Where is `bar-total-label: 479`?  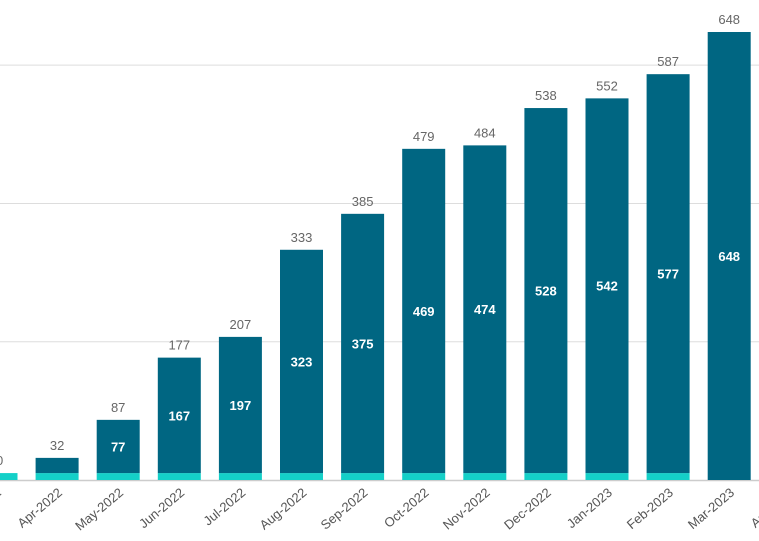 bar-total-label: 479 is located at coordinates (424, 136).